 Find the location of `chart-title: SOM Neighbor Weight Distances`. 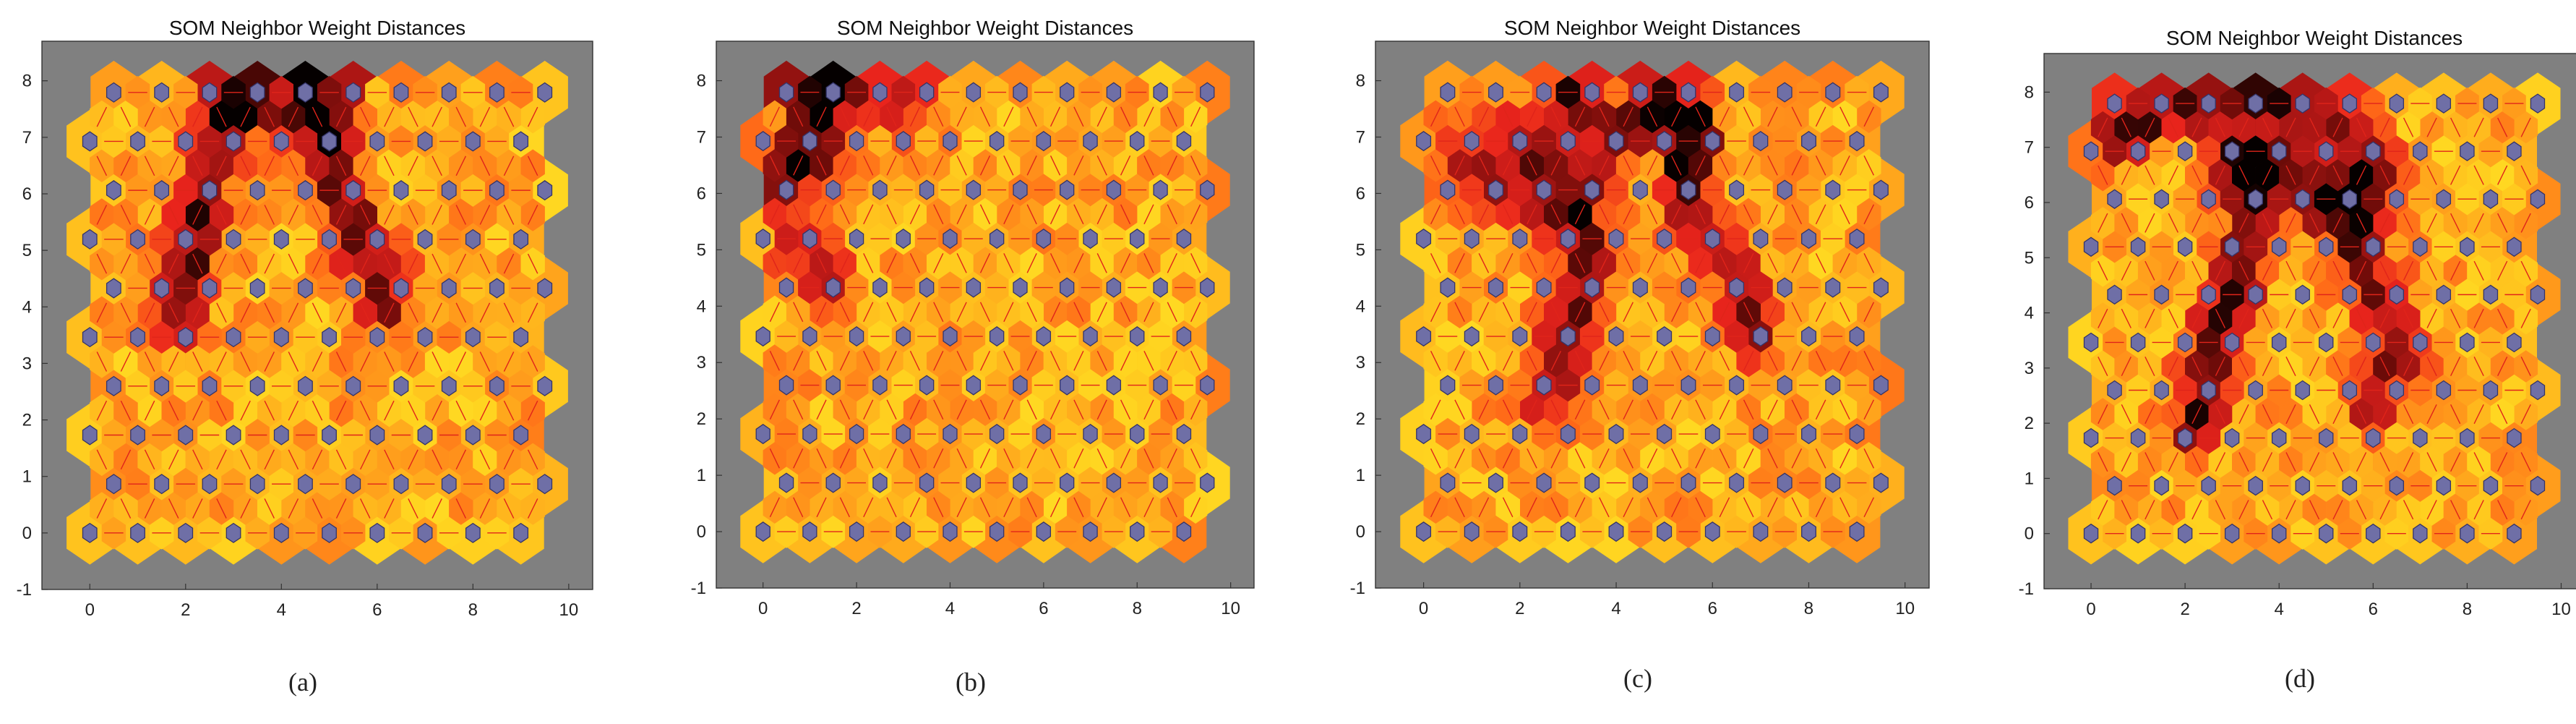

chart-title: SOM Neighbor Weight Distances is located at coordinates (1652, 28).